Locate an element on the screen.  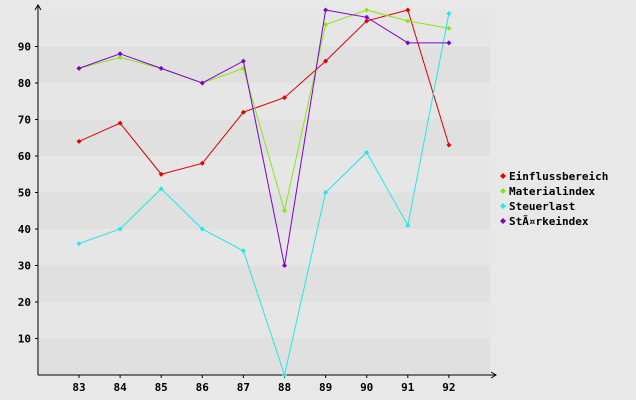
legend-label: Einflussbereich is located at coordinates (558, 176).